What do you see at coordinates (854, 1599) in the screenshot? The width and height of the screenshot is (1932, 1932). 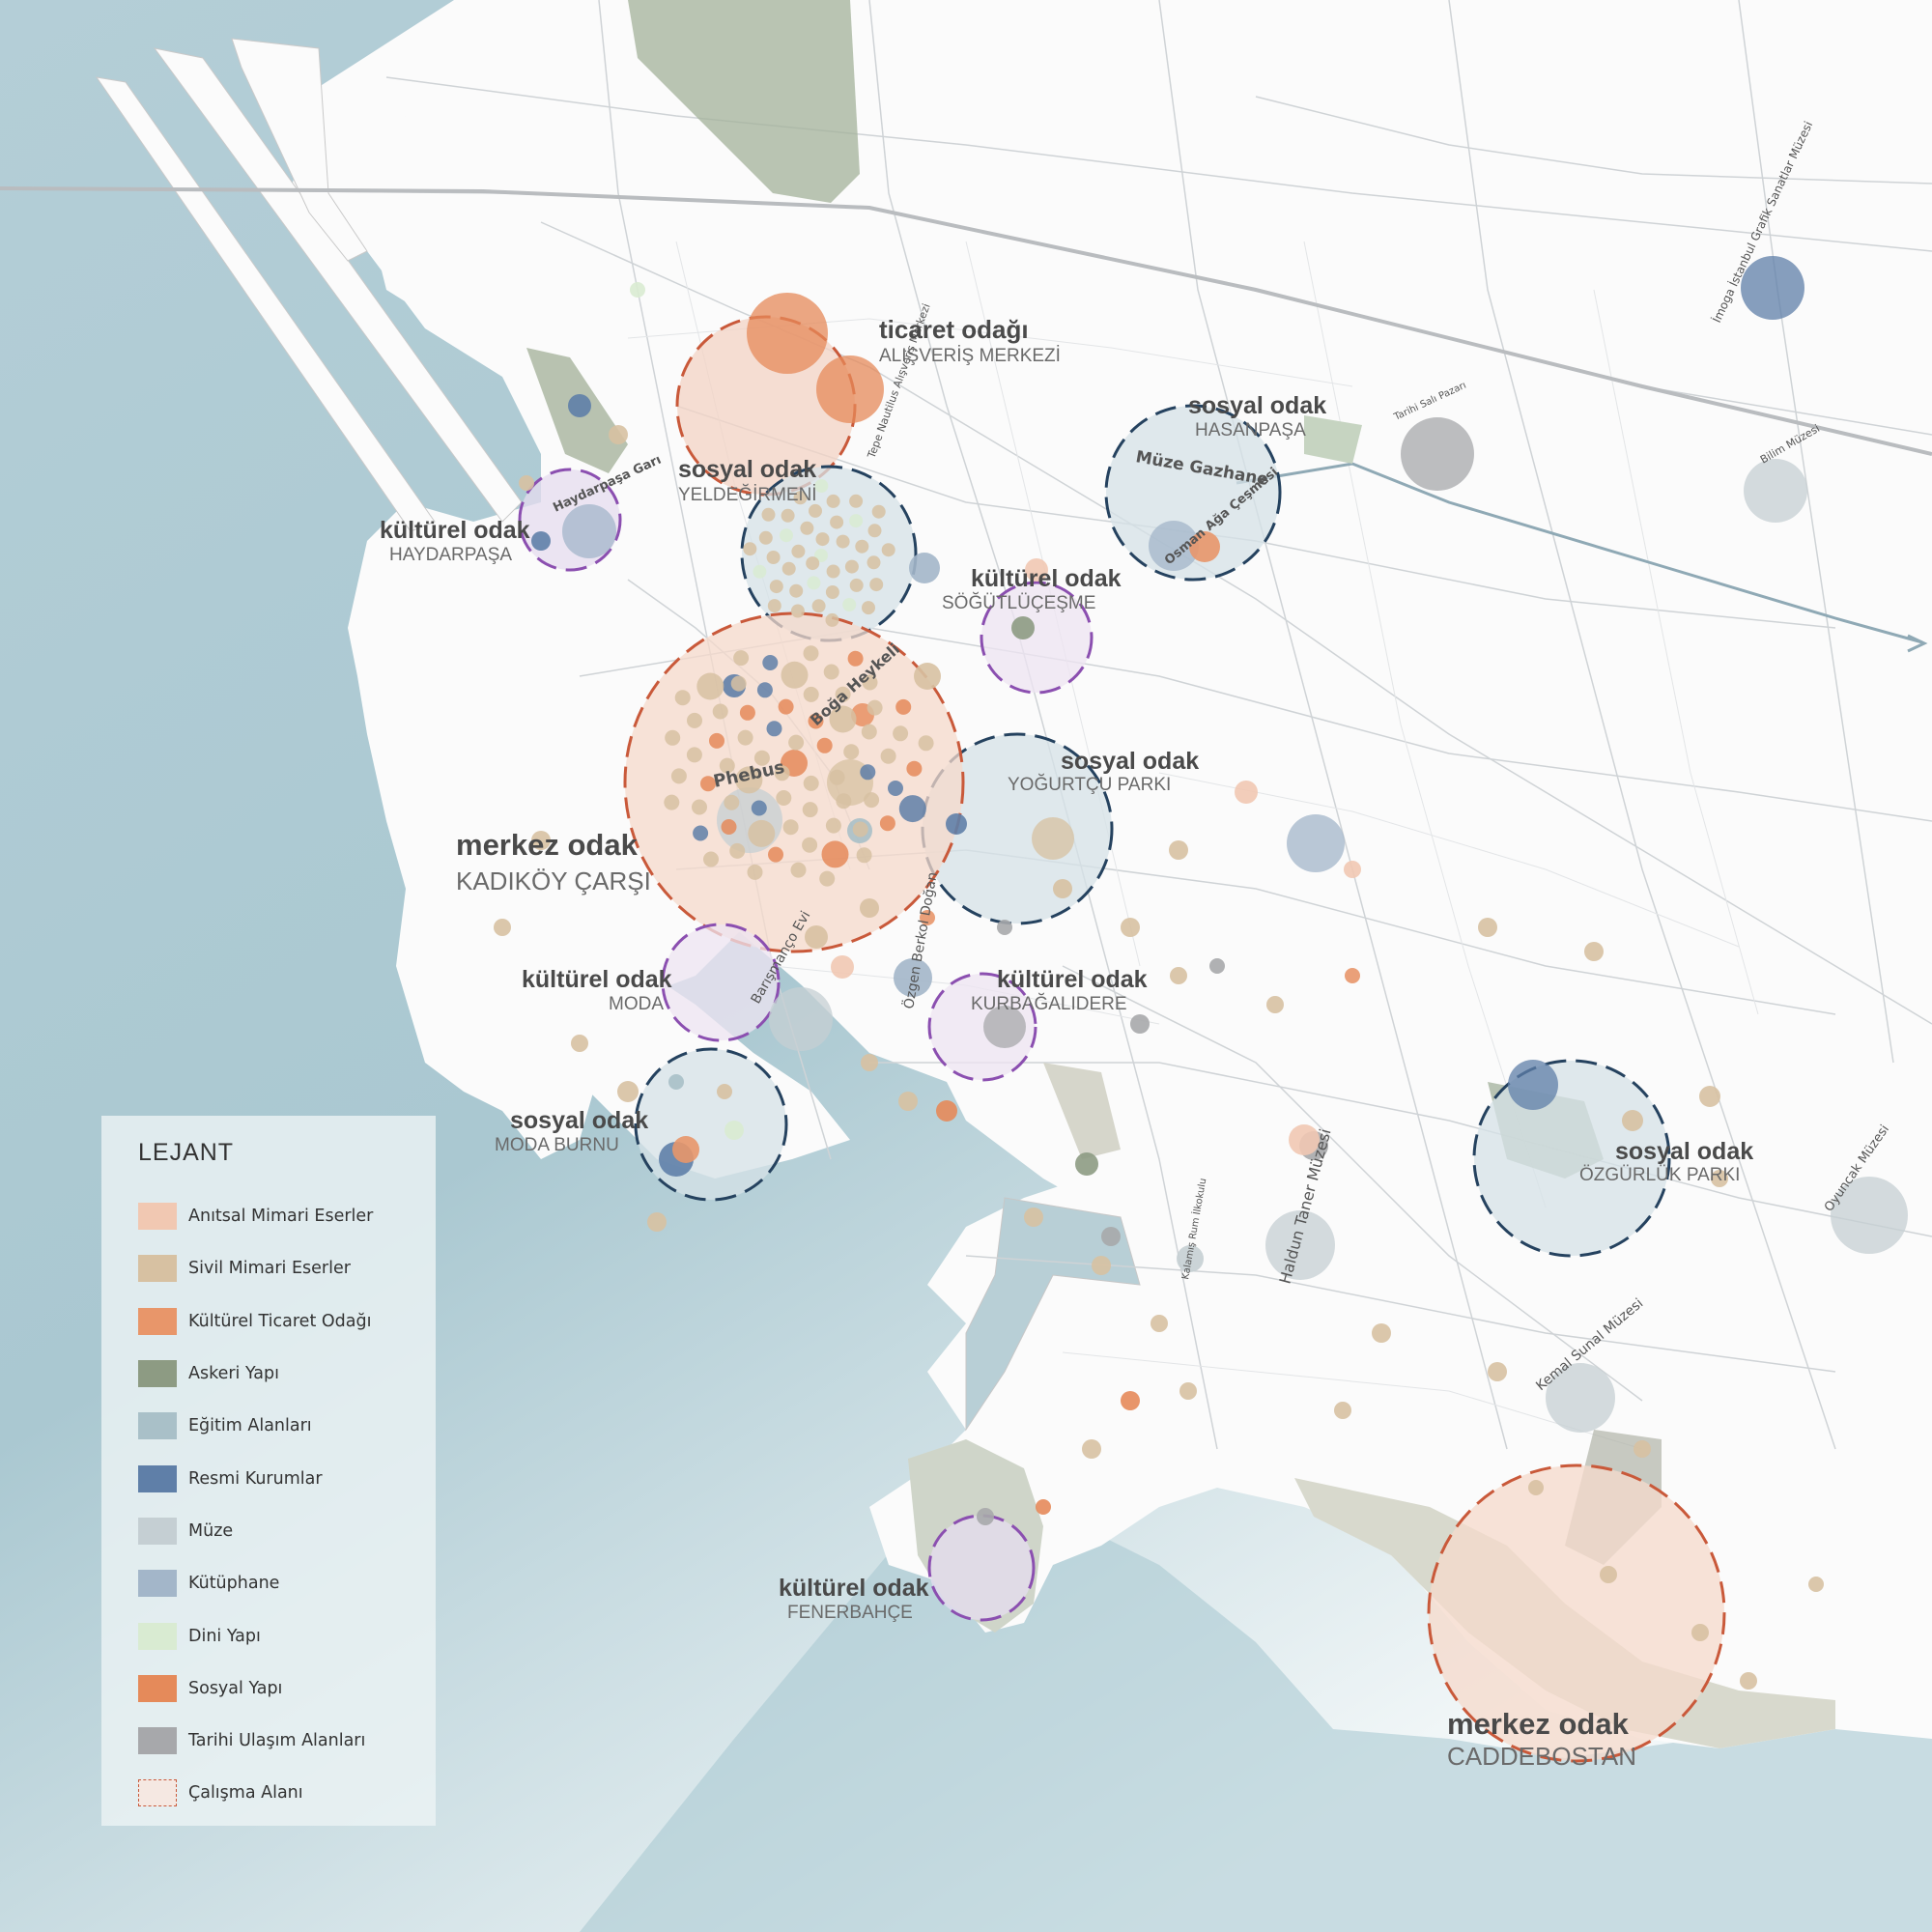 I see `focus-label-fenerbahce: kültürel odak FENERBAHÇE` at bounding box center [854, 1599].